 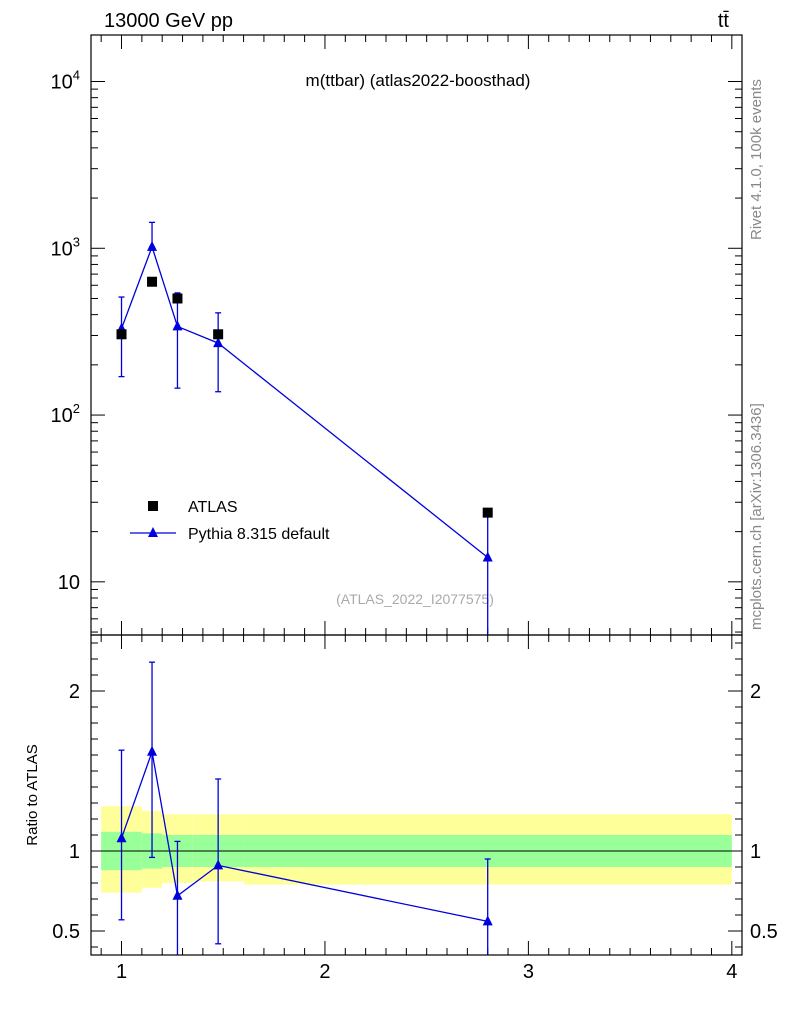 What do you see at coordinates (32, 794) in the screenshot?
I see `ratio-y-axis-label: Ratio to ATLAS` at bounding box center [32, 794].